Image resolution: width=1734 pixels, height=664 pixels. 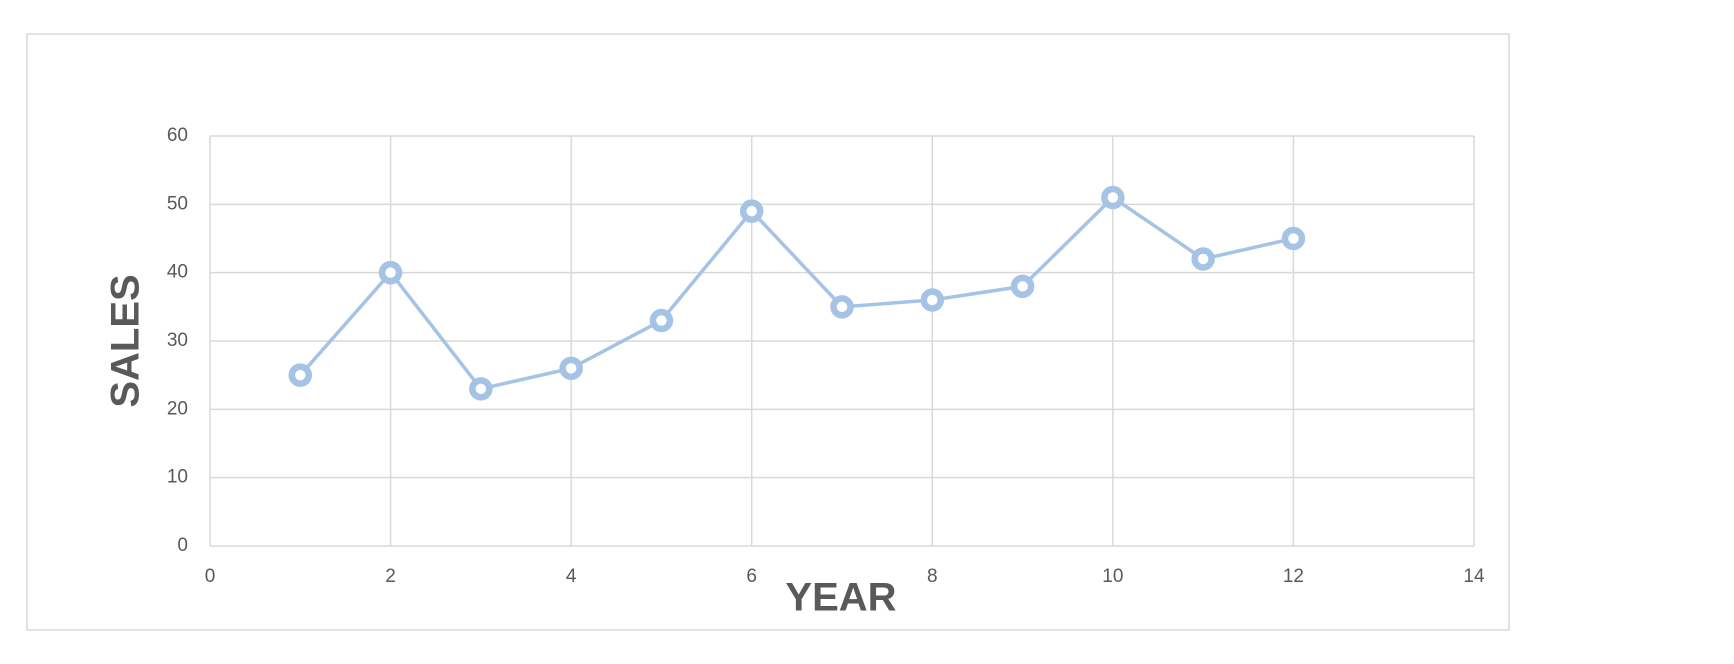 I want to click on x-tick-label: 6, so click(x=751, y=576).